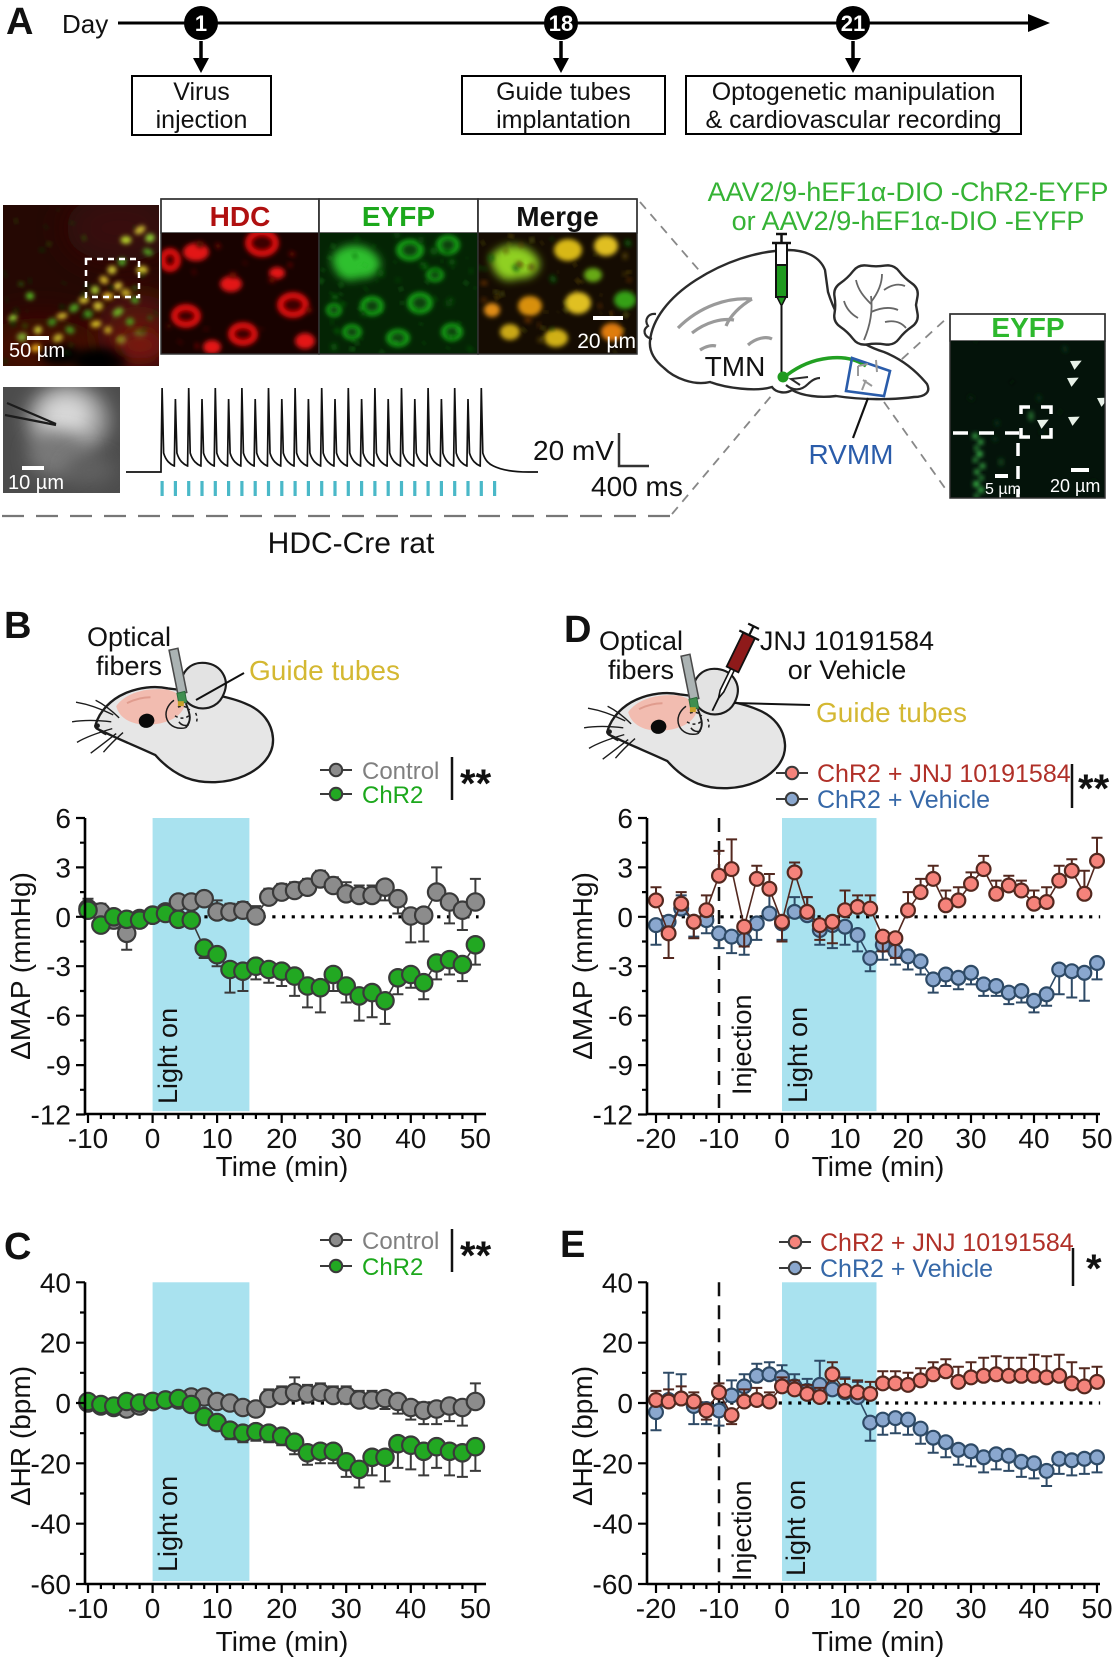 Image resolution: width=1113 pixels, height=1664 pixels. I want to click on svg-text: RVMM, so click(850, 454).